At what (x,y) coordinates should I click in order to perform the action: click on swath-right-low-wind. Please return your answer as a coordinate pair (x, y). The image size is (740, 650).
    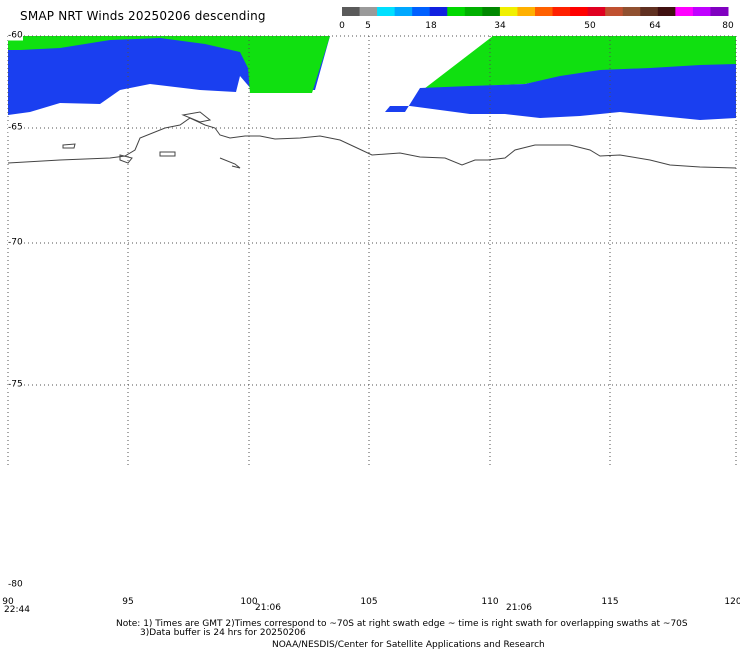
    Looking at the image, I should click on (560, 92).